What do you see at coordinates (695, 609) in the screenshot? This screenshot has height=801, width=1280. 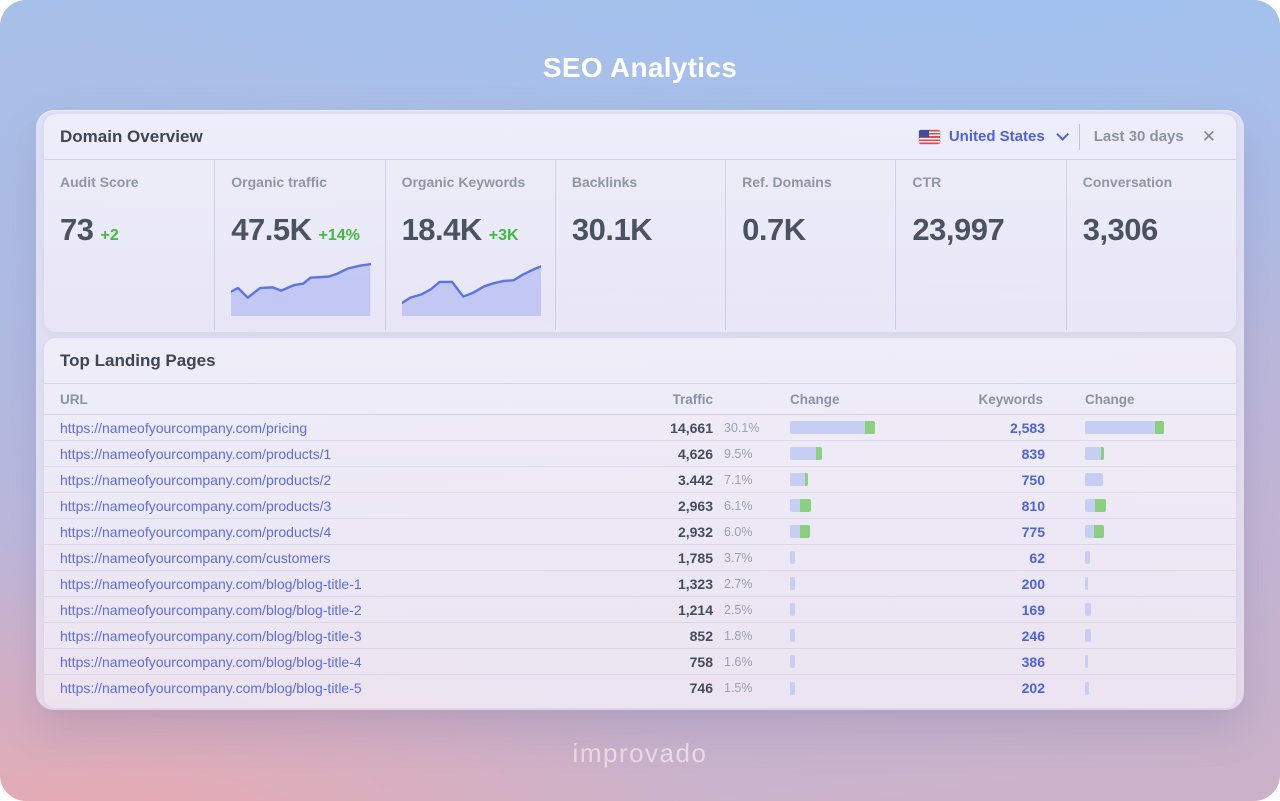 I see `traffic-value: 1,214` at bounding box center [695, 609].